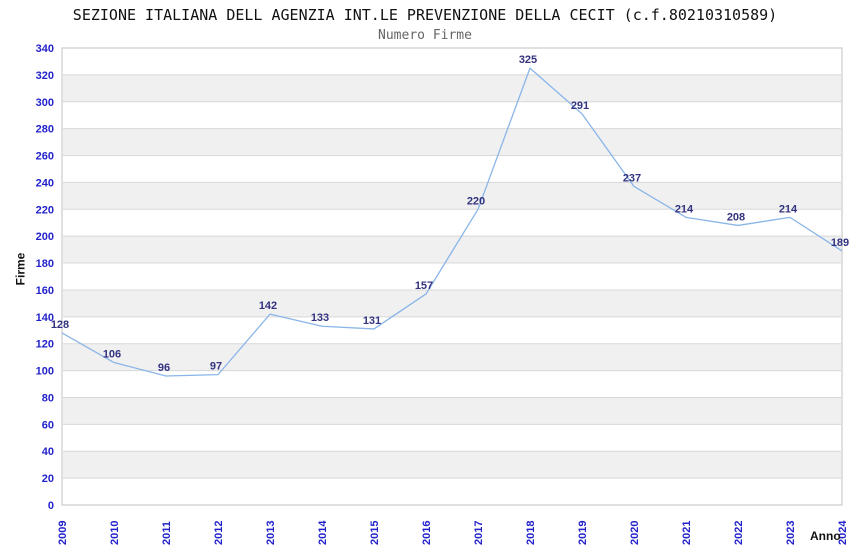 This screenshot has width=850, height=550. Describe the element at coordinates (479, 533) in the screenshot. I see `x-tick-label: 2017` at that location.